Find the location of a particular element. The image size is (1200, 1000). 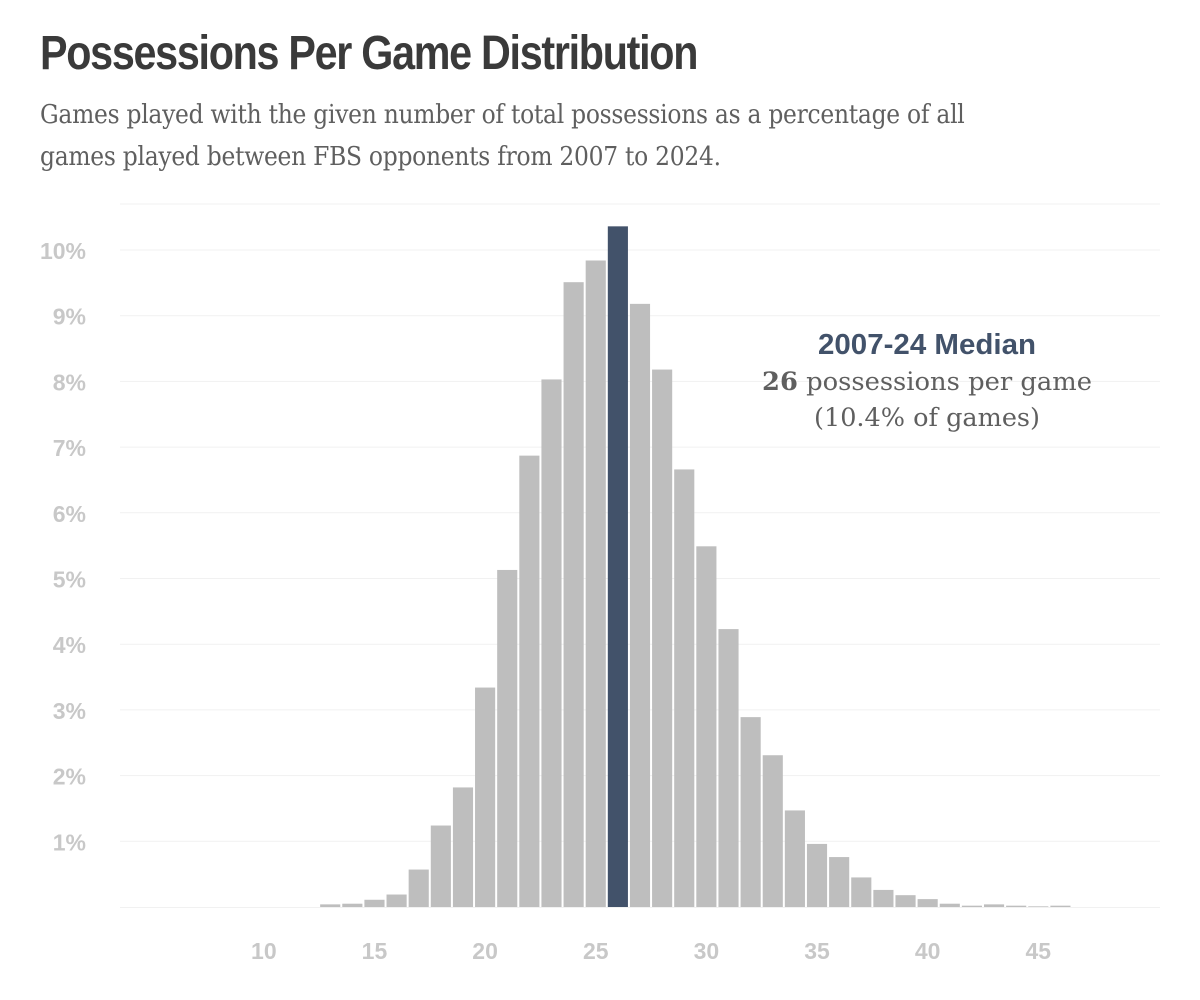

y-tick-label: 2% is located at coordinates (69, 777).